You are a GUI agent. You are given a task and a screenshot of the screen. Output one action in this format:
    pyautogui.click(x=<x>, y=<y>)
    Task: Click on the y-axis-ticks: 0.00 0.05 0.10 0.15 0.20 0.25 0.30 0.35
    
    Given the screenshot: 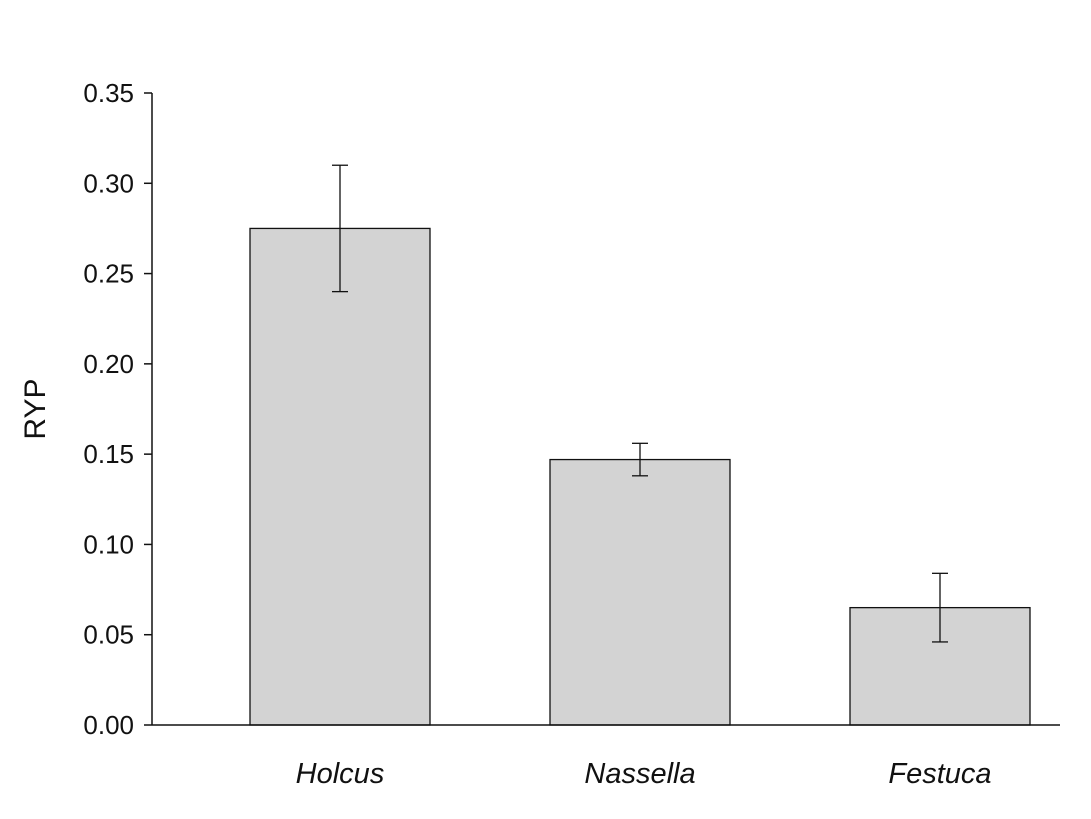 What is the action you would take?
    pyautogui.click(x=117, y=409)
    